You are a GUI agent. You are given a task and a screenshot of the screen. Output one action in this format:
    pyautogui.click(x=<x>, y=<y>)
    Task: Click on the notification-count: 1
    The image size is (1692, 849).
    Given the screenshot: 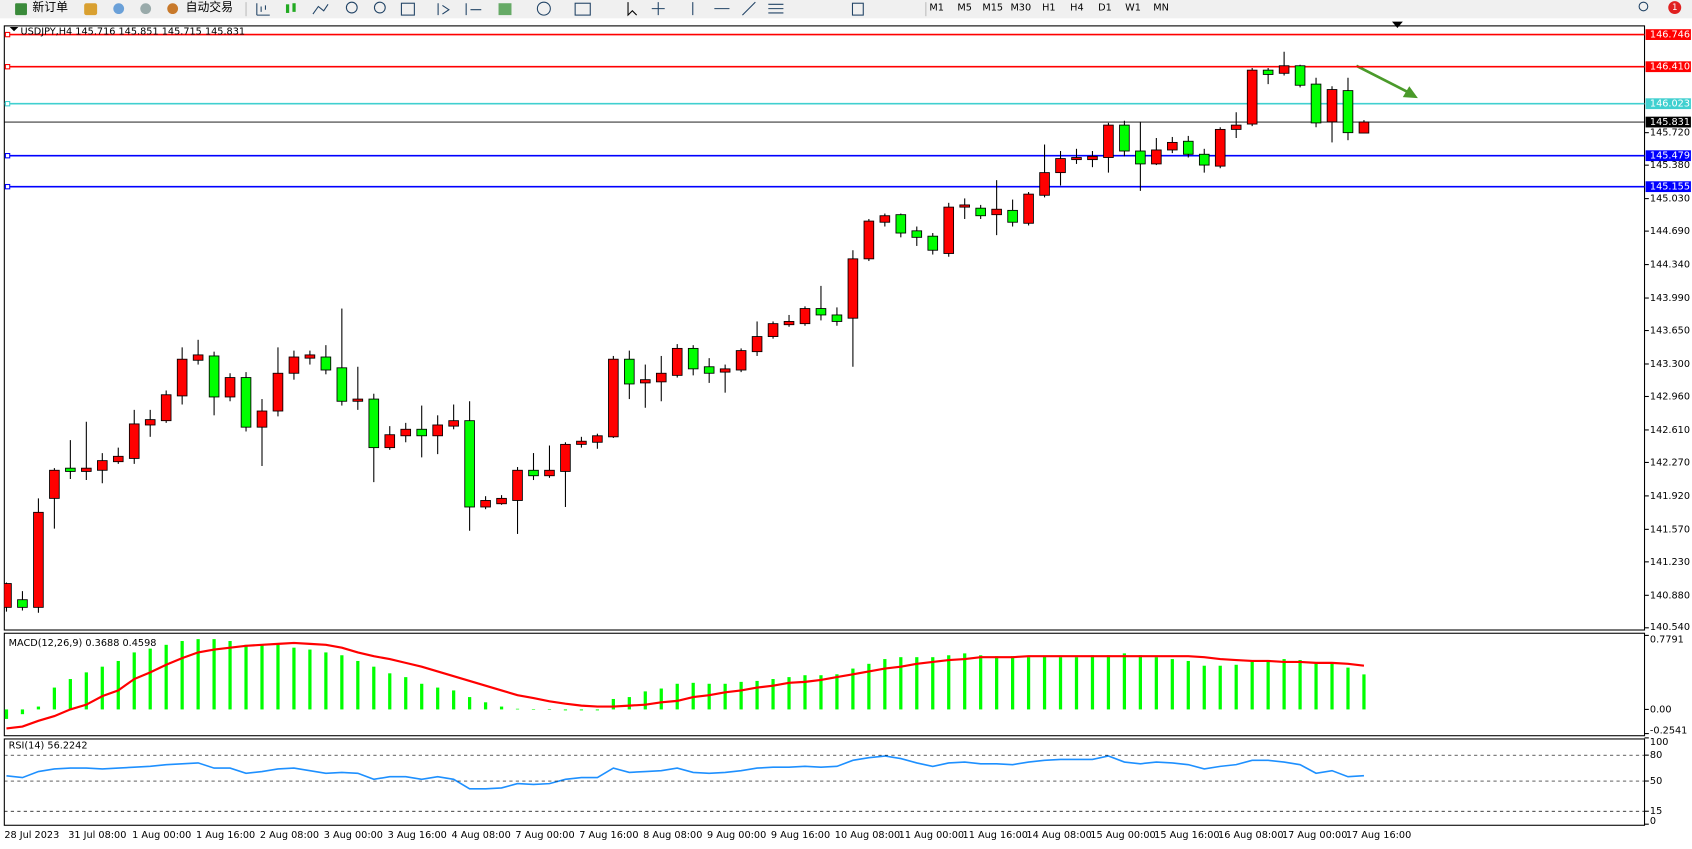 What is the action you would take?
    pyautogui.click(x=1675, y=8)
    